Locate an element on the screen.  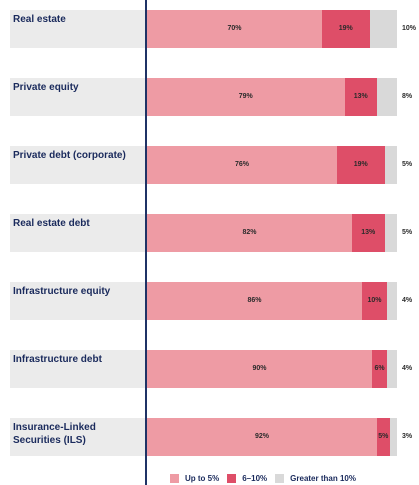
data-label-greater-10: 3% is located at coordinates (407, 436).